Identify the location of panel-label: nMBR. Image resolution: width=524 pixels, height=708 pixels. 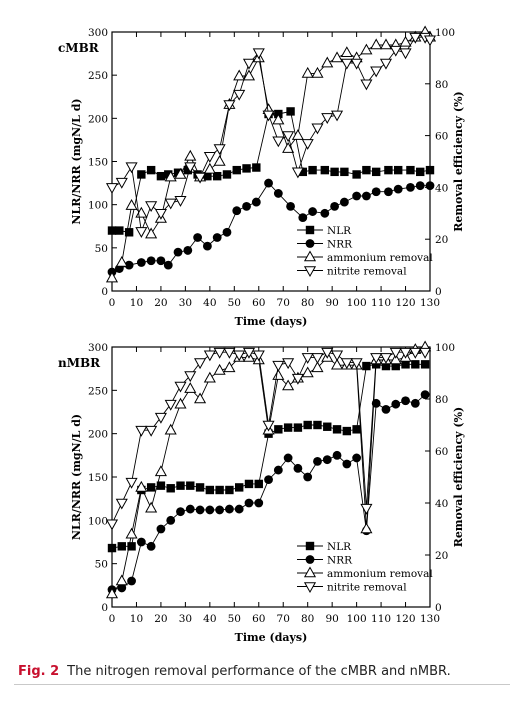
(79, 363).